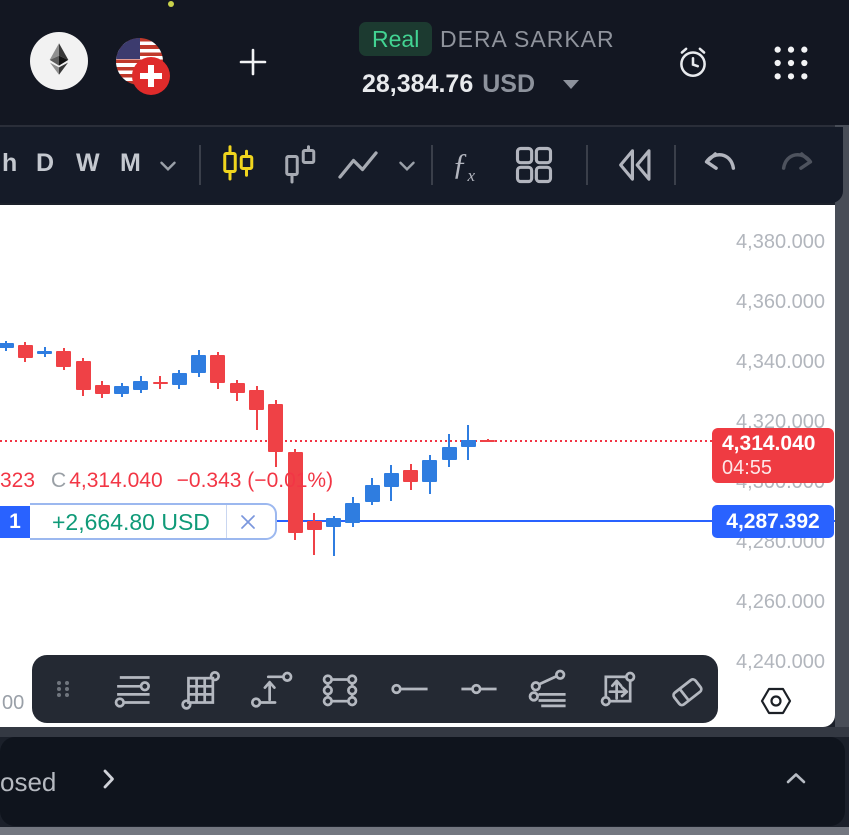 This screenshot has width=849, height=835. What do you see at coordinates (534, 167) in the screenshot?
I see `layouts-icon` at bounding box center [534, 167].